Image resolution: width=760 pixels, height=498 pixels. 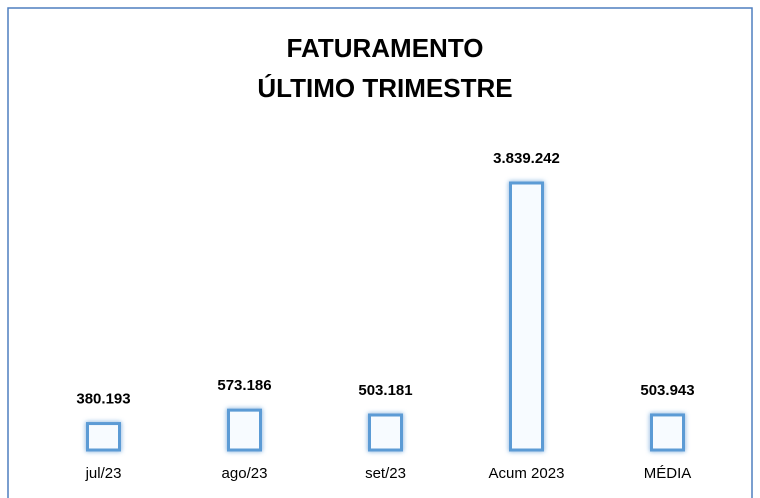 What do you see at coordinates (103, 473) in the screenshot?
I see `x-tick-label: jul/23` at bounding box center [103, 473].